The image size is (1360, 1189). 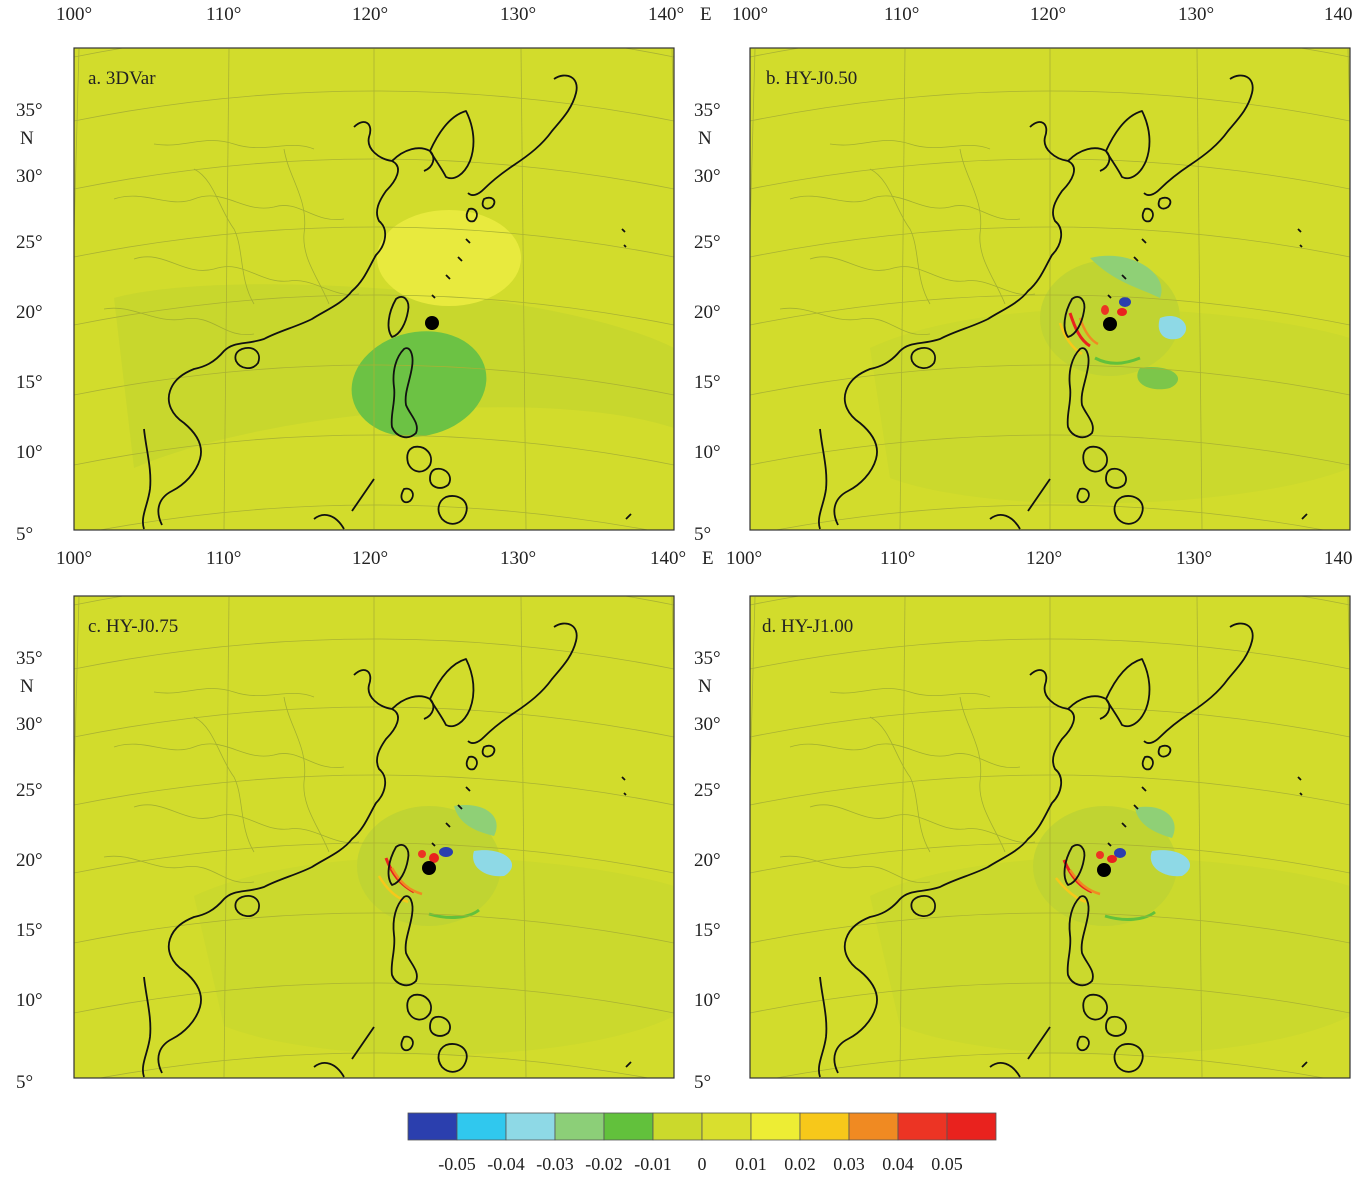 What do you see at coordinates (122, 78) in the screenshot?
I see `panel-label-a: a. 3DVar` at bounding box center [122, 78].